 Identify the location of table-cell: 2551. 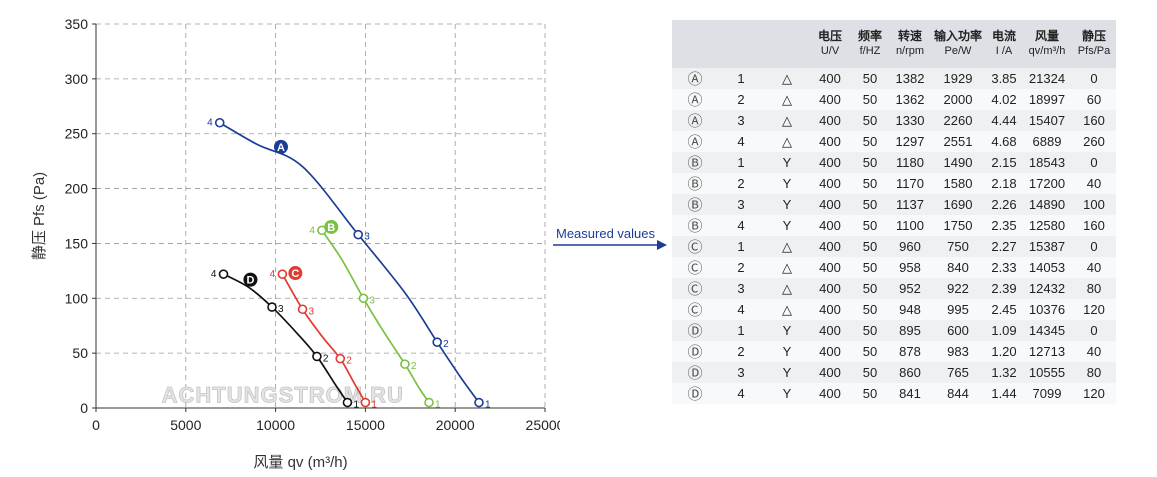
(958, 141).